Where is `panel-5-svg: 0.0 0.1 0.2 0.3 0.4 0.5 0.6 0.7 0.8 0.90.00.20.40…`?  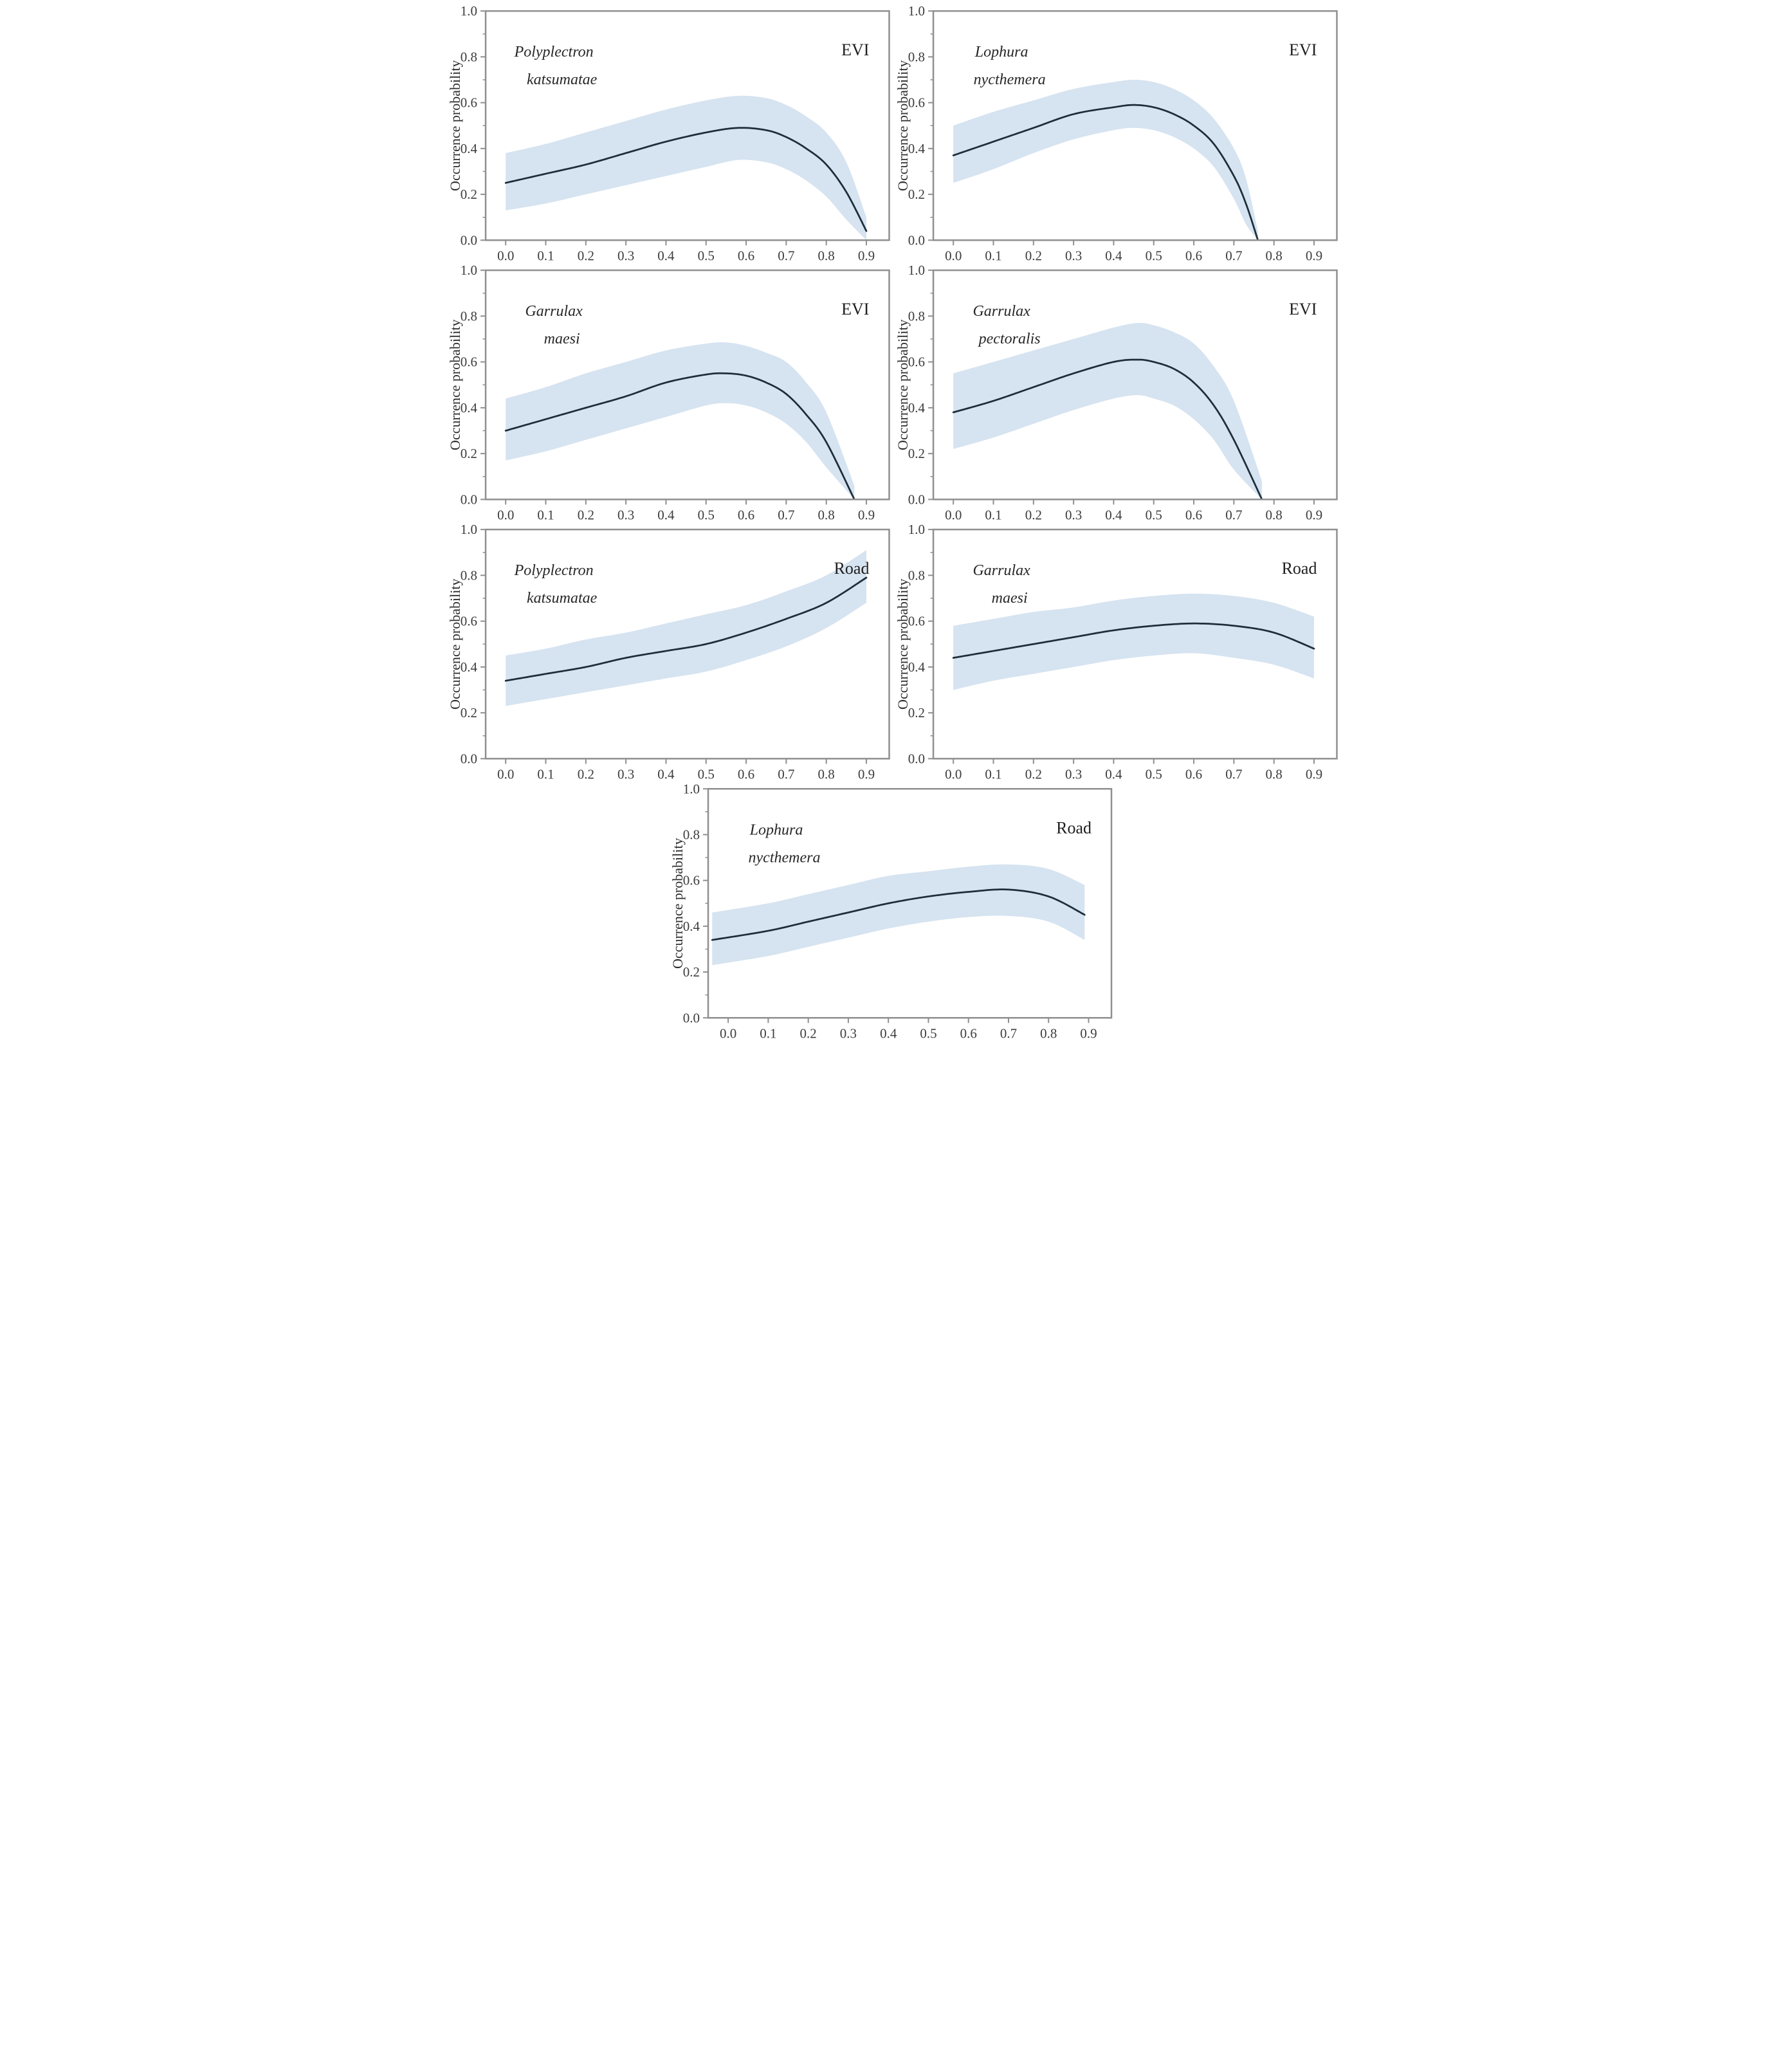 panel-5-svg: 0.0 0.1 0.2 0.3 0.4 0.5 0.6 0.7 0.8 0.90.00.20.40… is located at coordinates (669, 650).